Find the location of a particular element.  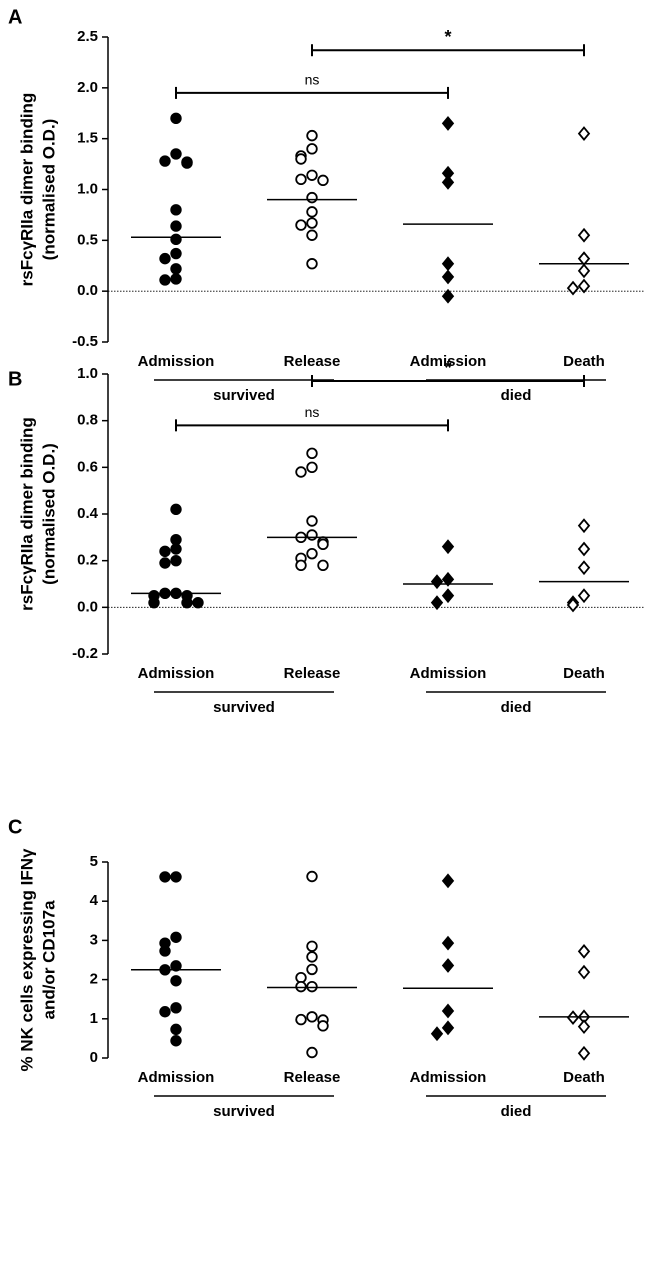

y-tick-label: -0.2 is located at coordinates (85, 653).